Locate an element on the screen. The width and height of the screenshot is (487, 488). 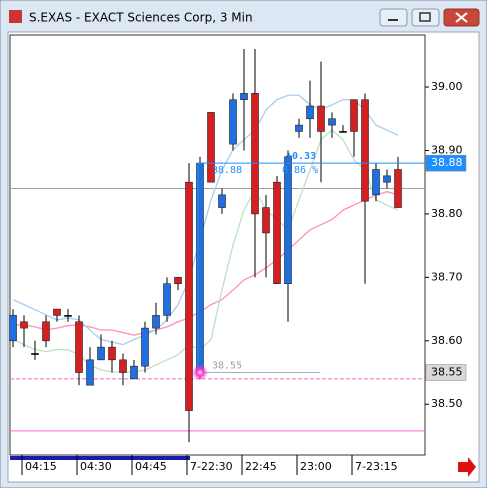
y-tick-label: 38.70 is located at coordinates (447, 276).